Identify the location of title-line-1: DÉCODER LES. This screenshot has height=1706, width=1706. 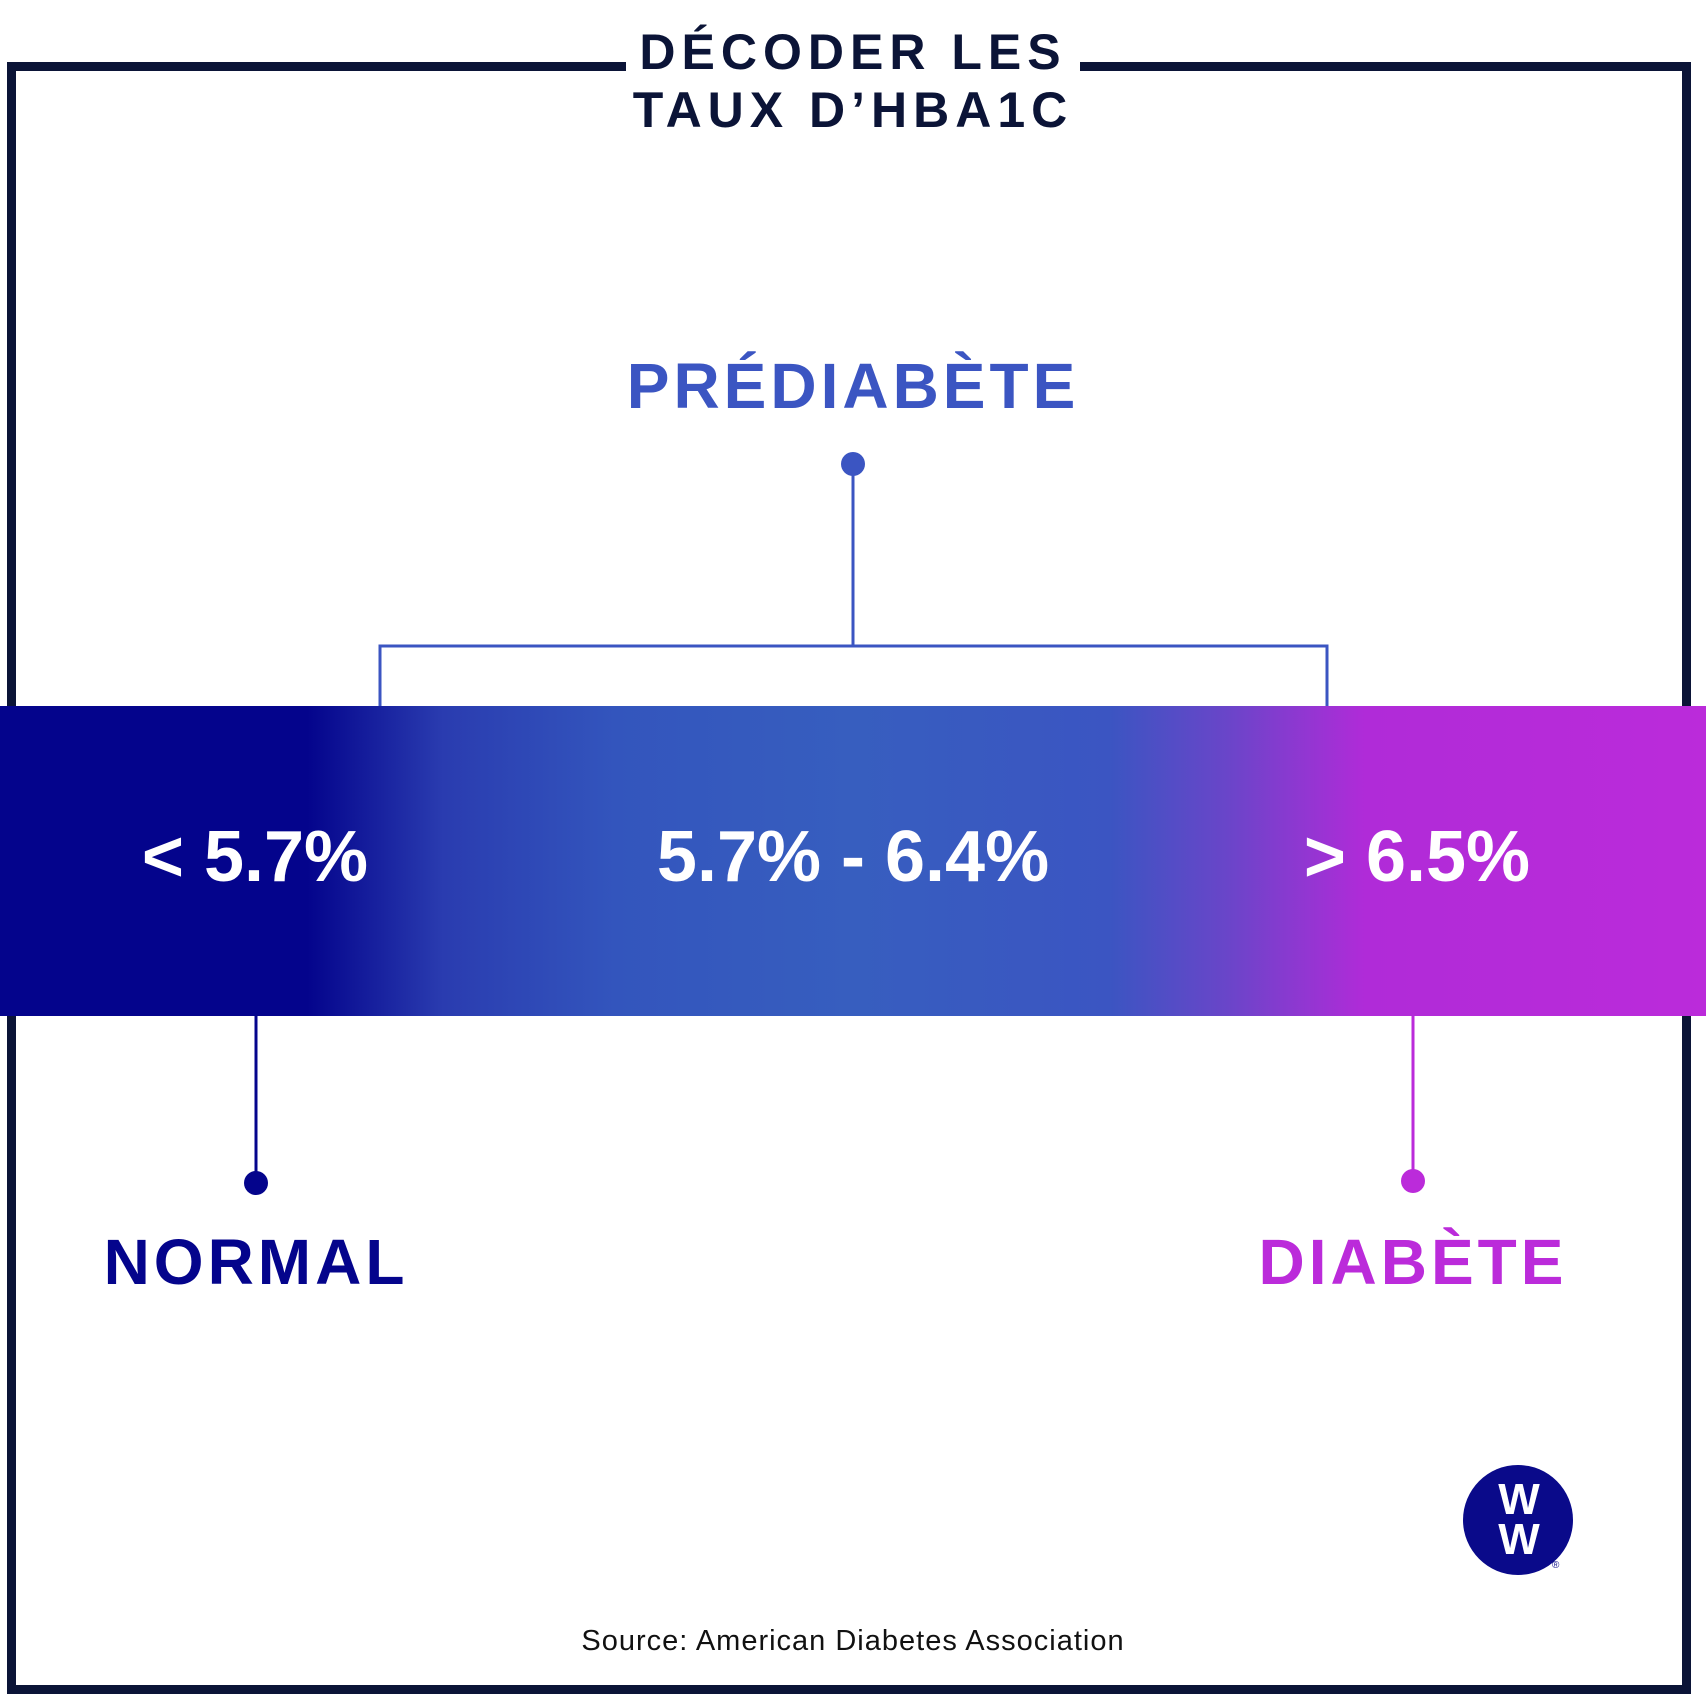
(853, 51).